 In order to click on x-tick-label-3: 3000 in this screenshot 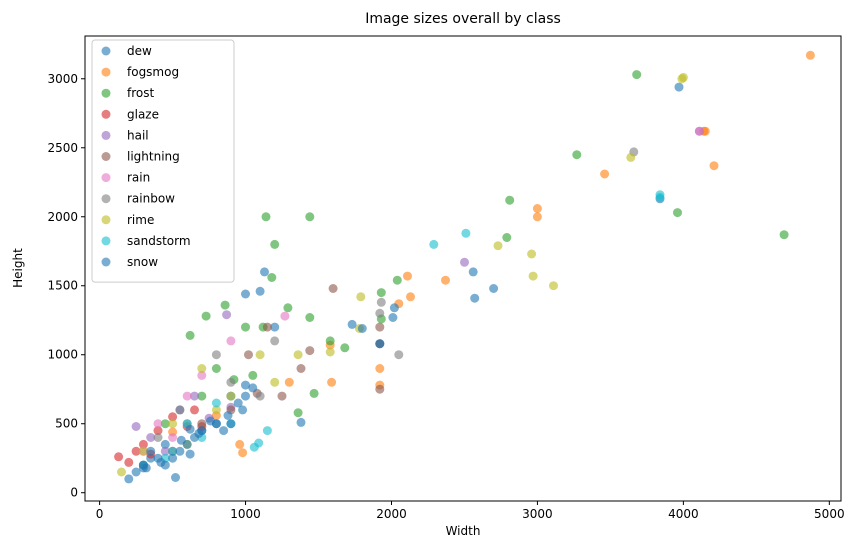, I will do `click(537, 514)`.